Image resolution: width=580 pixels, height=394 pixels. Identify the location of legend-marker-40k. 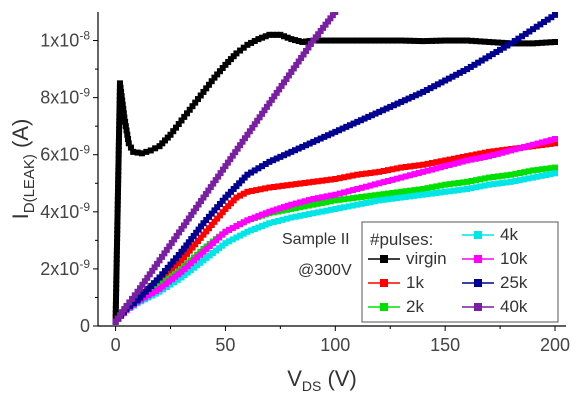
(478, 307).